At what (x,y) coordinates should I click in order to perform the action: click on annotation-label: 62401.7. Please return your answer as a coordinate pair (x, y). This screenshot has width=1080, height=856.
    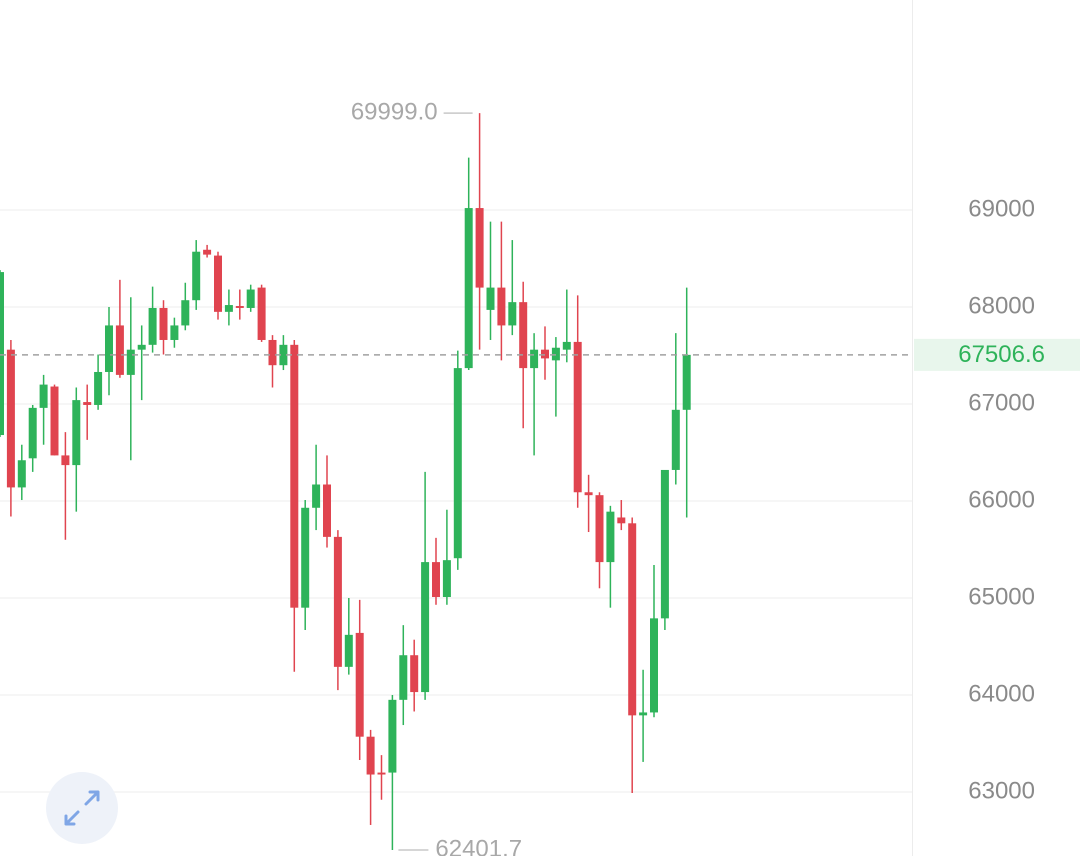
    Looking at the image, I should click on (478, 845).